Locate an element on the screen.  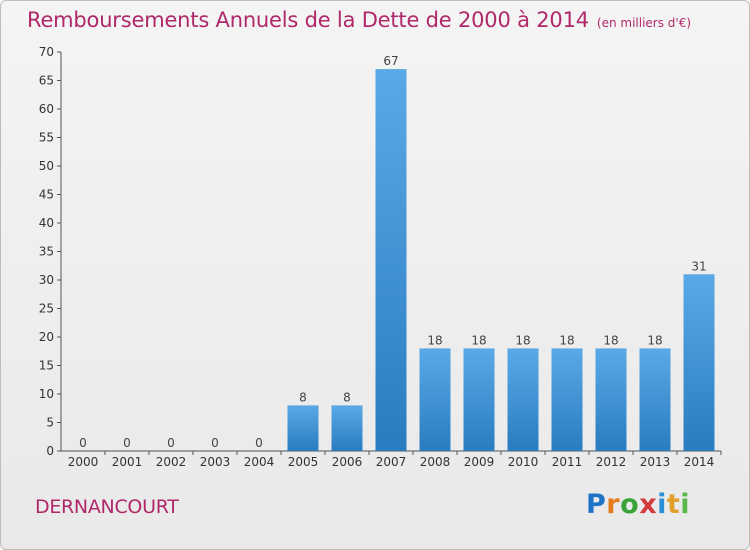
value-label: 67 is located at coordinates (390, 61).